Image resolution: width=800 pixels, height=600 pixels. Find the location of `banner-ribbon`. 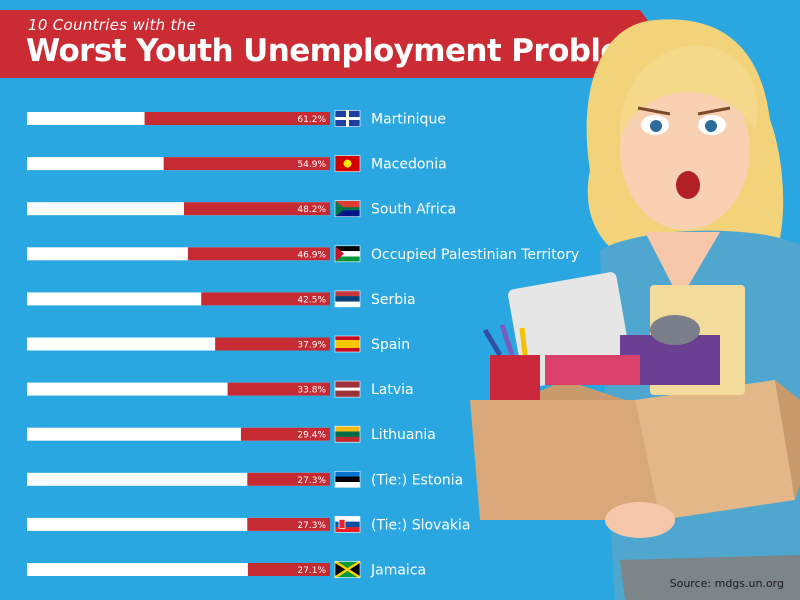

banner-ribbon is located at coordinates (332, 44).